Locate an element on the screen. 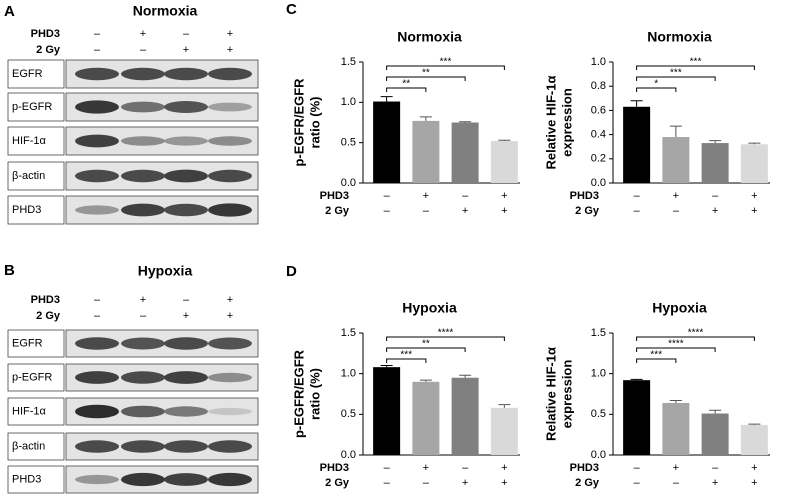  row-label: HIF-1α is located at coordinates (29, 411).